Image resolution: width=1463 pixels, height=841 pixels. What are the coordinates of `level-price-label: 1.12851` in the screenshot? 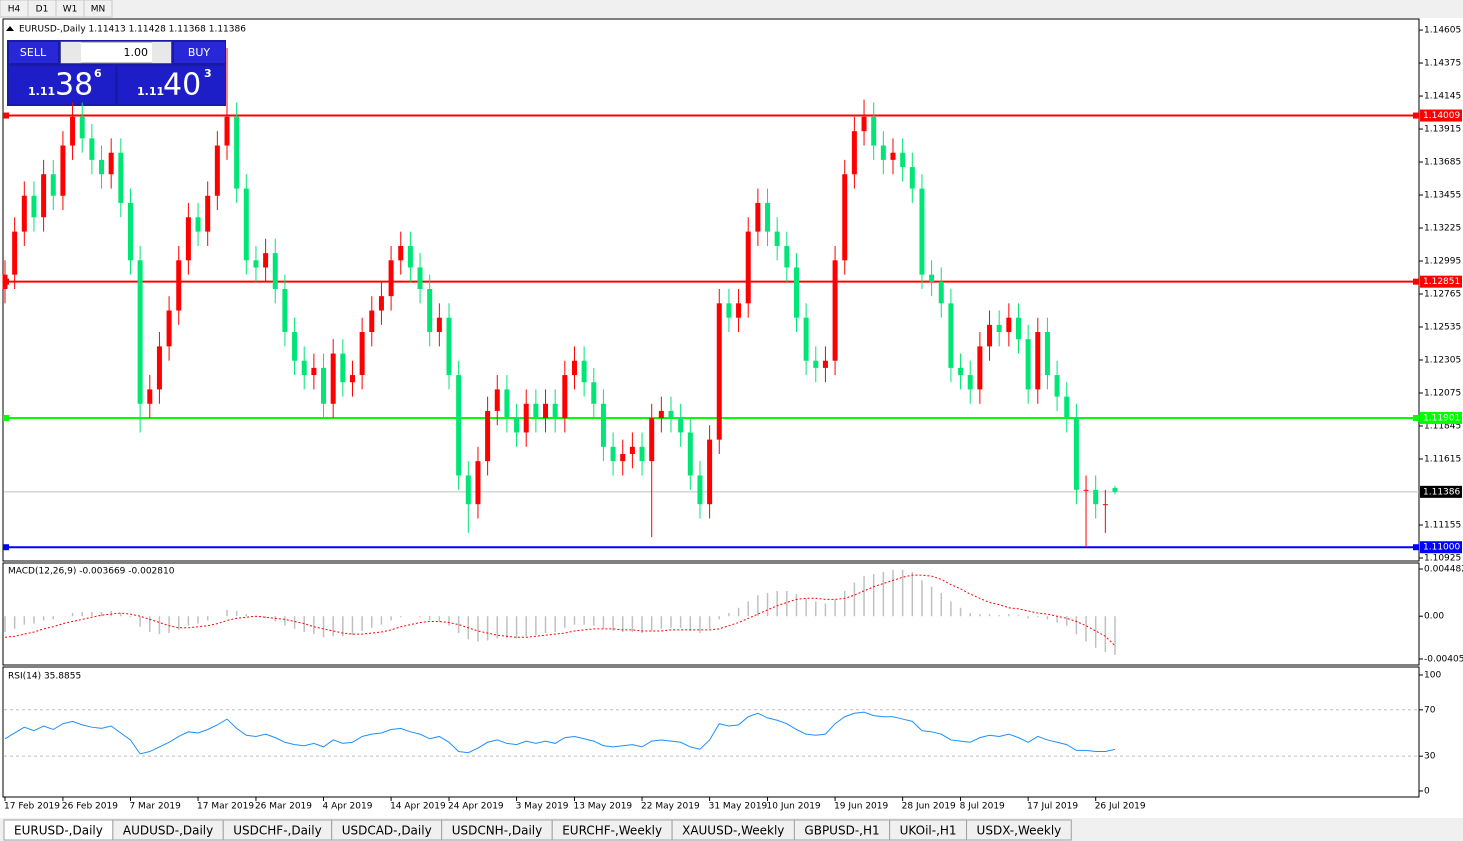 It's located at (1441, 282).